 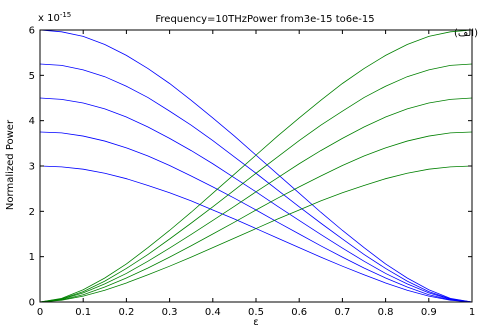 I want to click on x-tick-label: 0.9, so click(x=429, y=312).